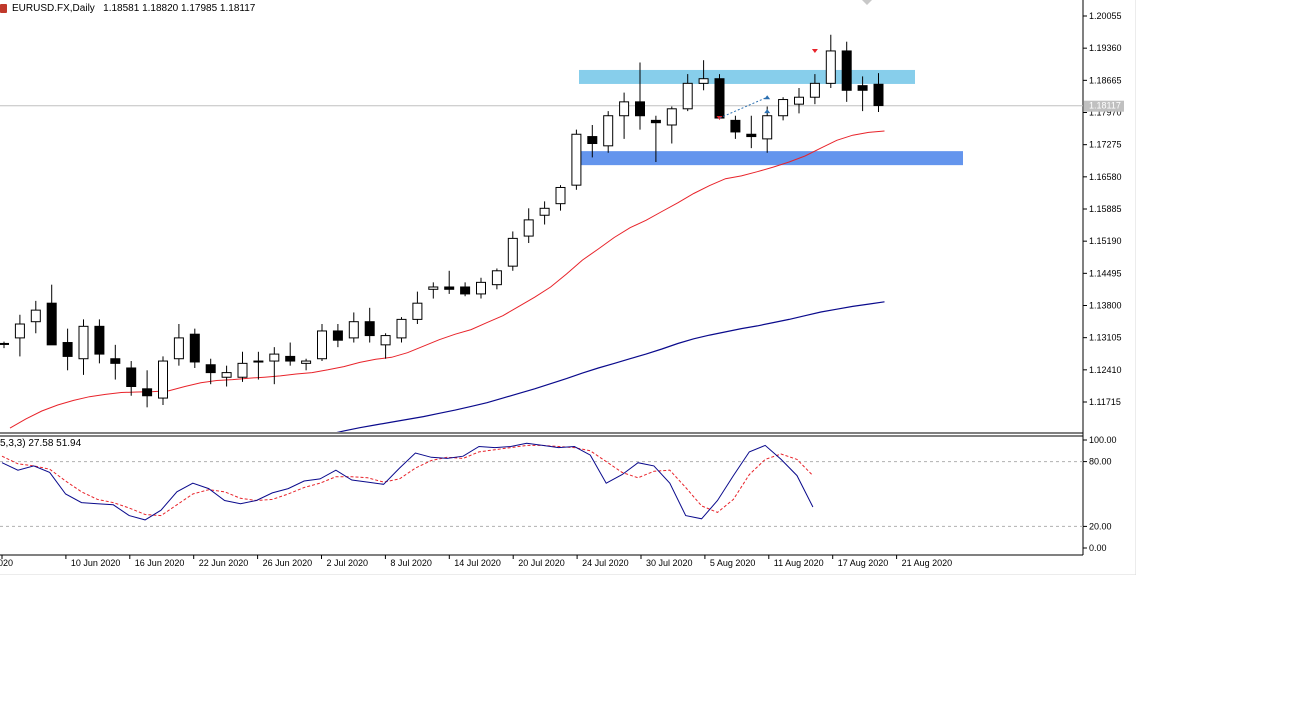 The width and height of the screenshot is (1312, 718). What do you see at coordinates (160, 563) in the screenshot?
I see `date-label: 16 Jun 2020` at bounding box center [160, 563].